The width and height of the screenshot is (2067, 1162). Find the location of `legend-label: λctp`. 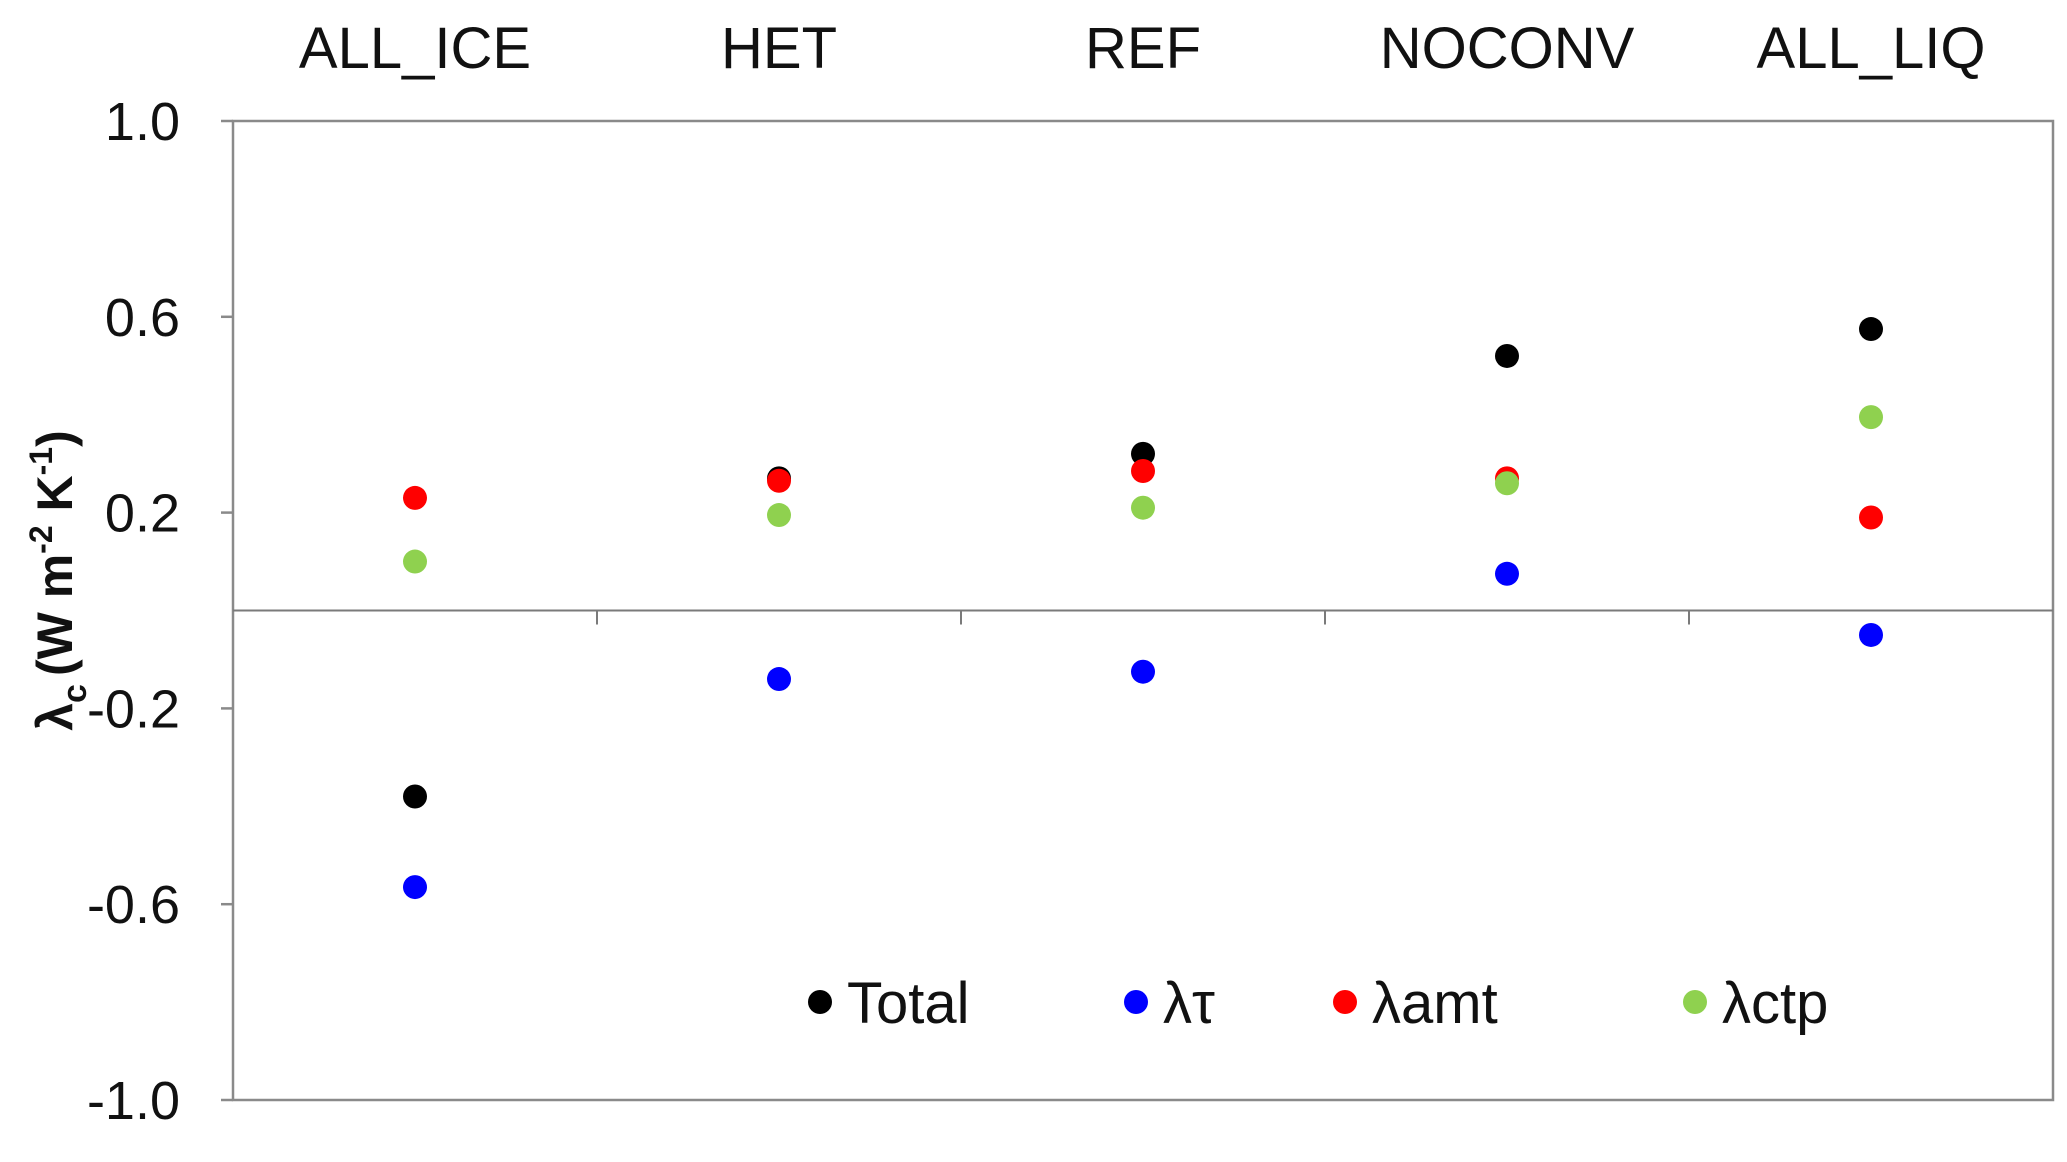

legend-label: λctp is located at coordinates (1775, 1003).